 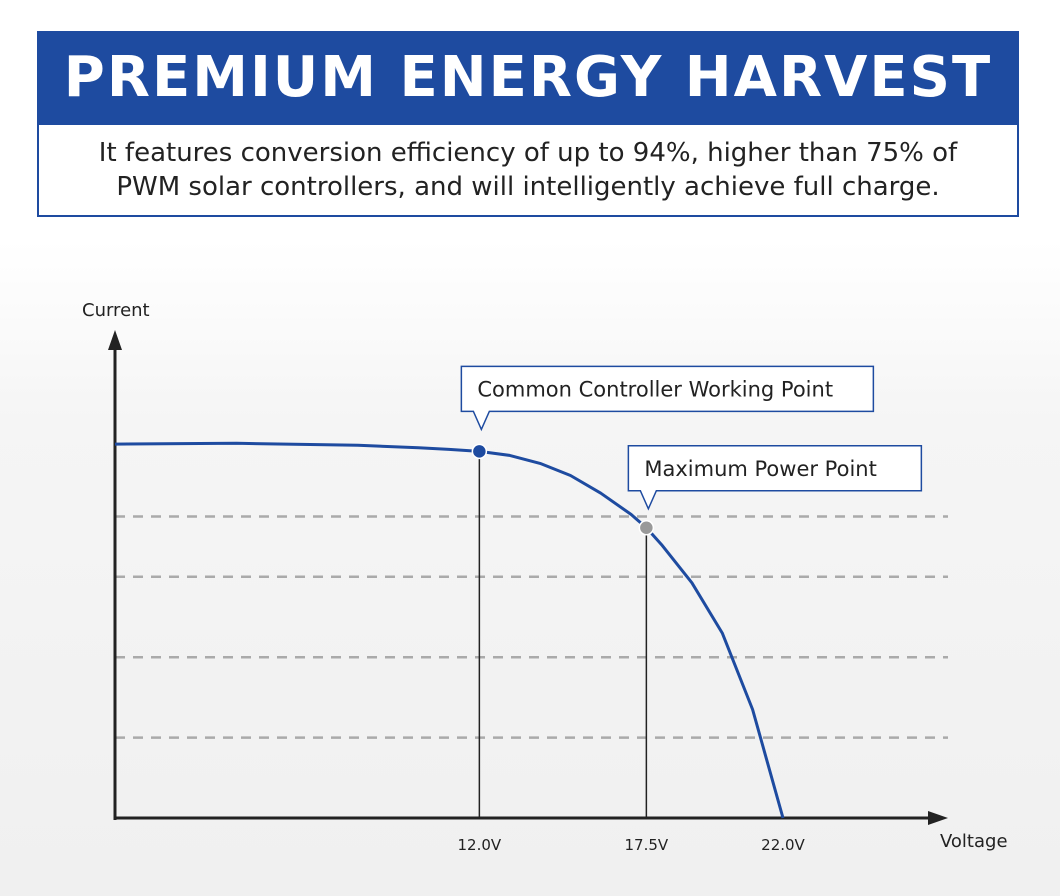 I want to click on x-axis-arrow, so click(x=938, y=818).